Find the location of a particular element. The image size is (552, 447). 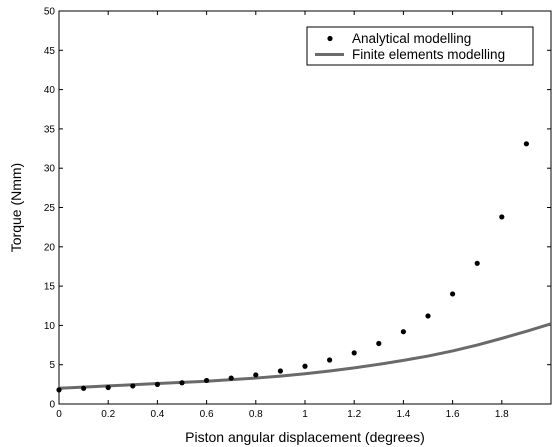

x-tick-label: 1.2 is located at coordinates (354, 414).